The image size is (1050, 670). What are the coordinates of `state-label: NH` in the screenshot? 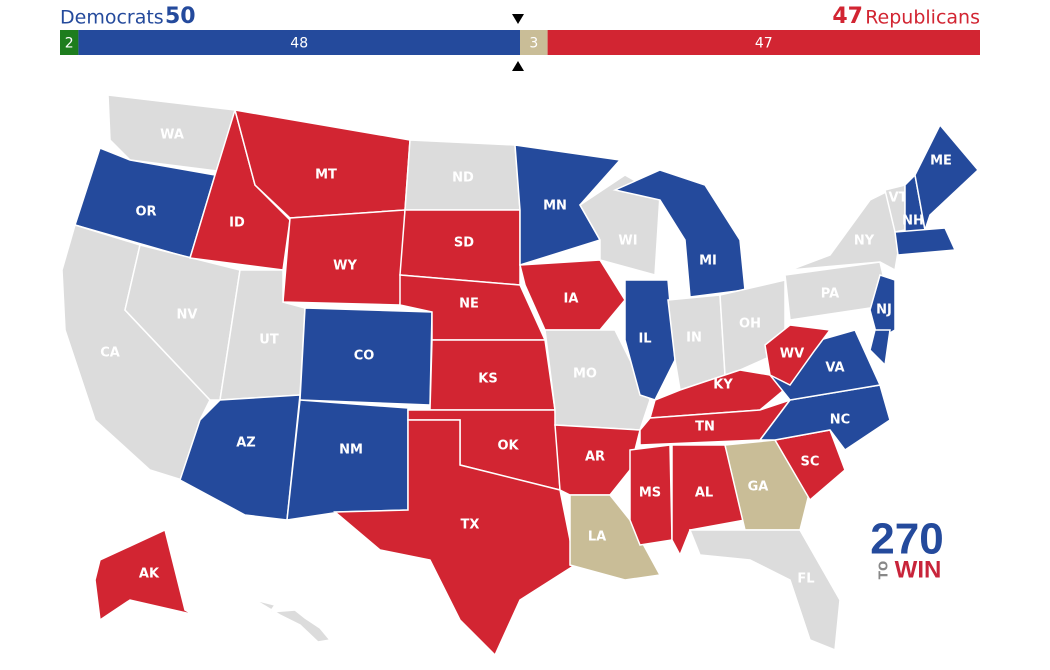 It's located at (913, 221).